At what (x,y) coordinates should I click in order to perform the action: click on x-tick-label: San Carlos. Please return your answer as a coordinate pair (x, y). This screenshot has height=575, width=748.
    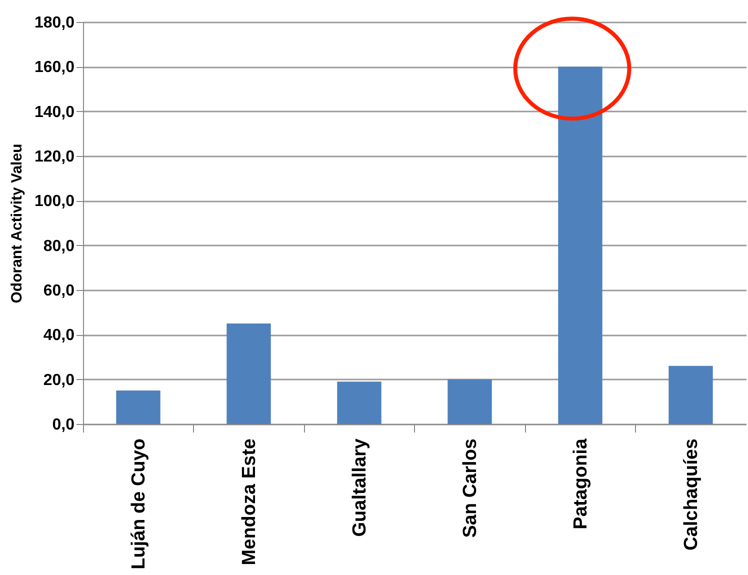
    Looking at the image, I should click on (470, 488).